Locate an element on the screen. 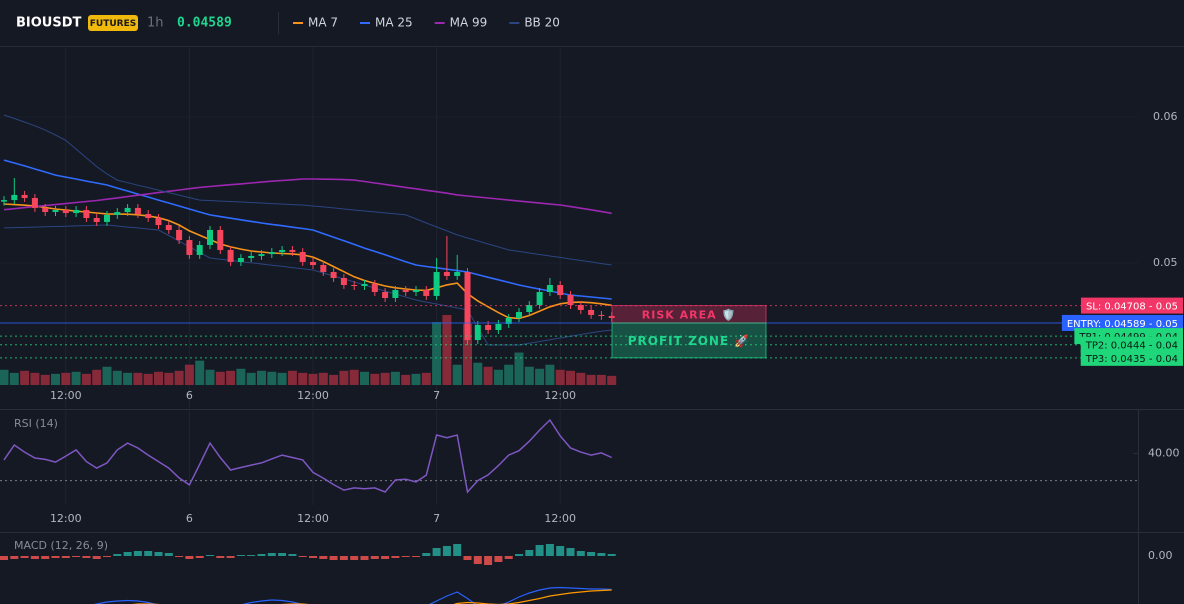 The width and height of the screenshot is (1184, 604). level-label: SL: 0.04708 - 0.05 is located at coordinates (1132, 307).